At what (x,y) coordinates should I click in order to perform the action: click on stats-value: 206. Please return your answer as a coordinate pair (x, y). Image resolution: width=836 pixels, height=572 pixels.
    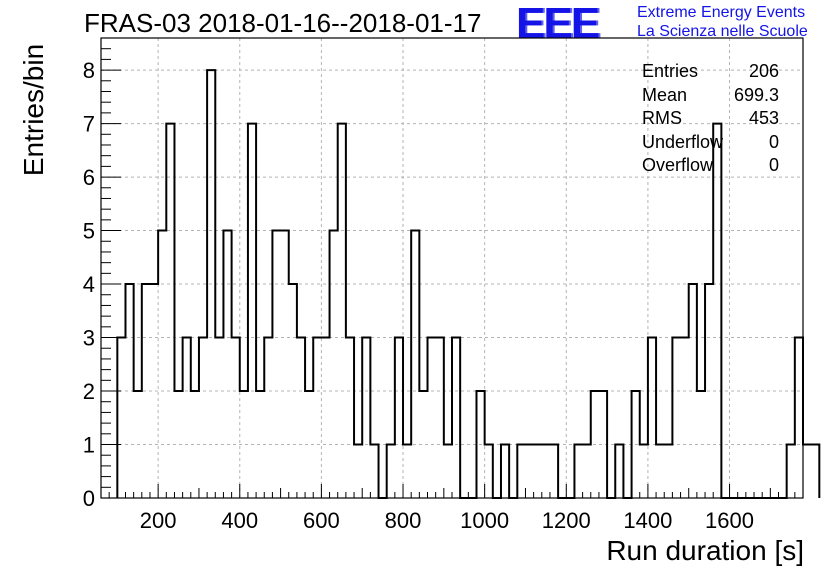
    Looking at the image, I should click on (763, 71).